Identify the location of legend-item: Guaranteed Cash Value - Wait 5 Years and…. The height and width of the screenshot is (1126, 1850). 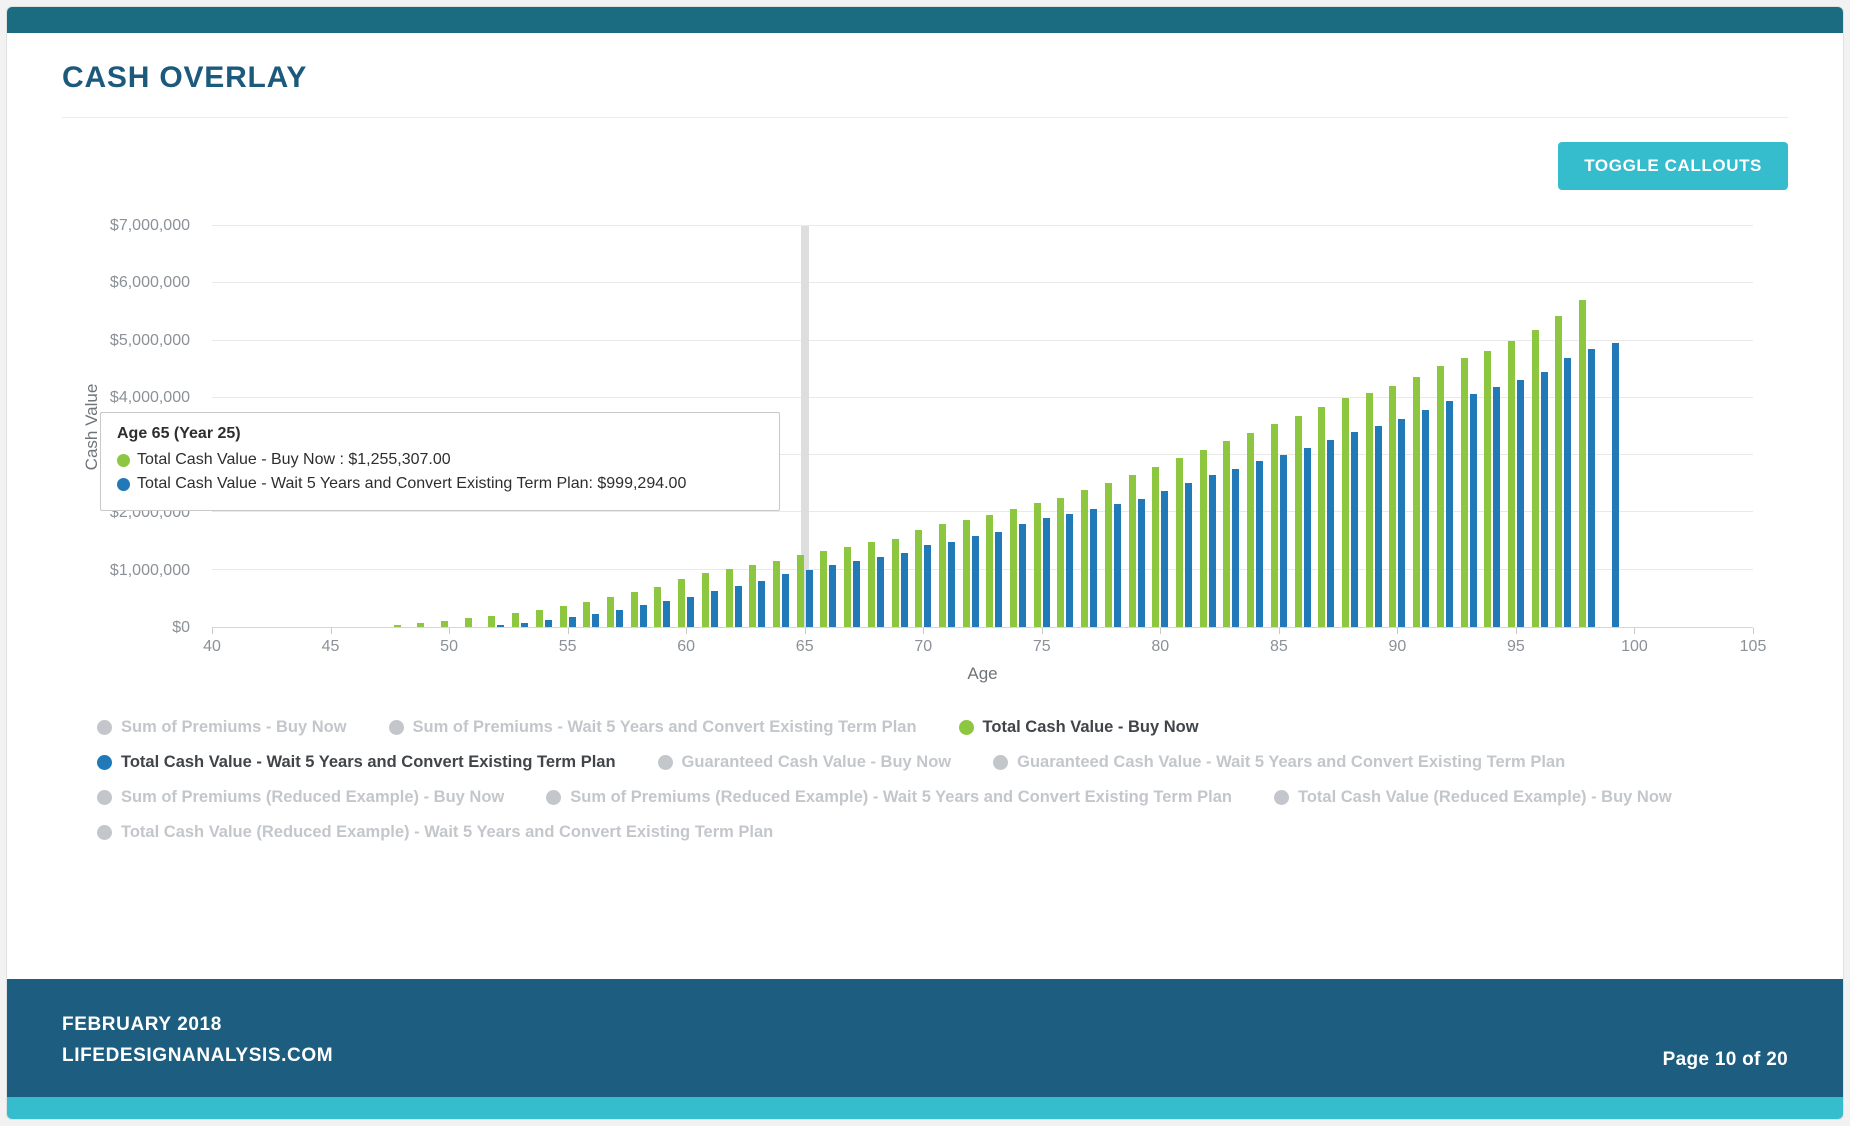
(1279, 762).